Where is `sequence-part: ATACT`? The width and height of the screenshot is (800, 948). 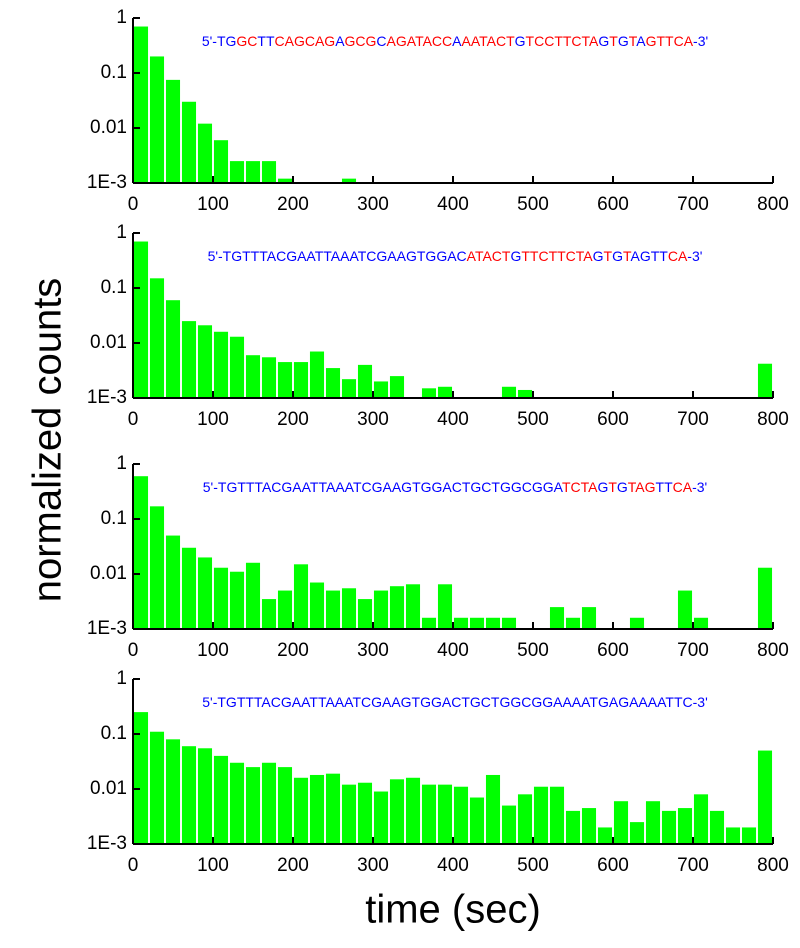
sequence-part: ATACT is located at coordinates (489, 256).